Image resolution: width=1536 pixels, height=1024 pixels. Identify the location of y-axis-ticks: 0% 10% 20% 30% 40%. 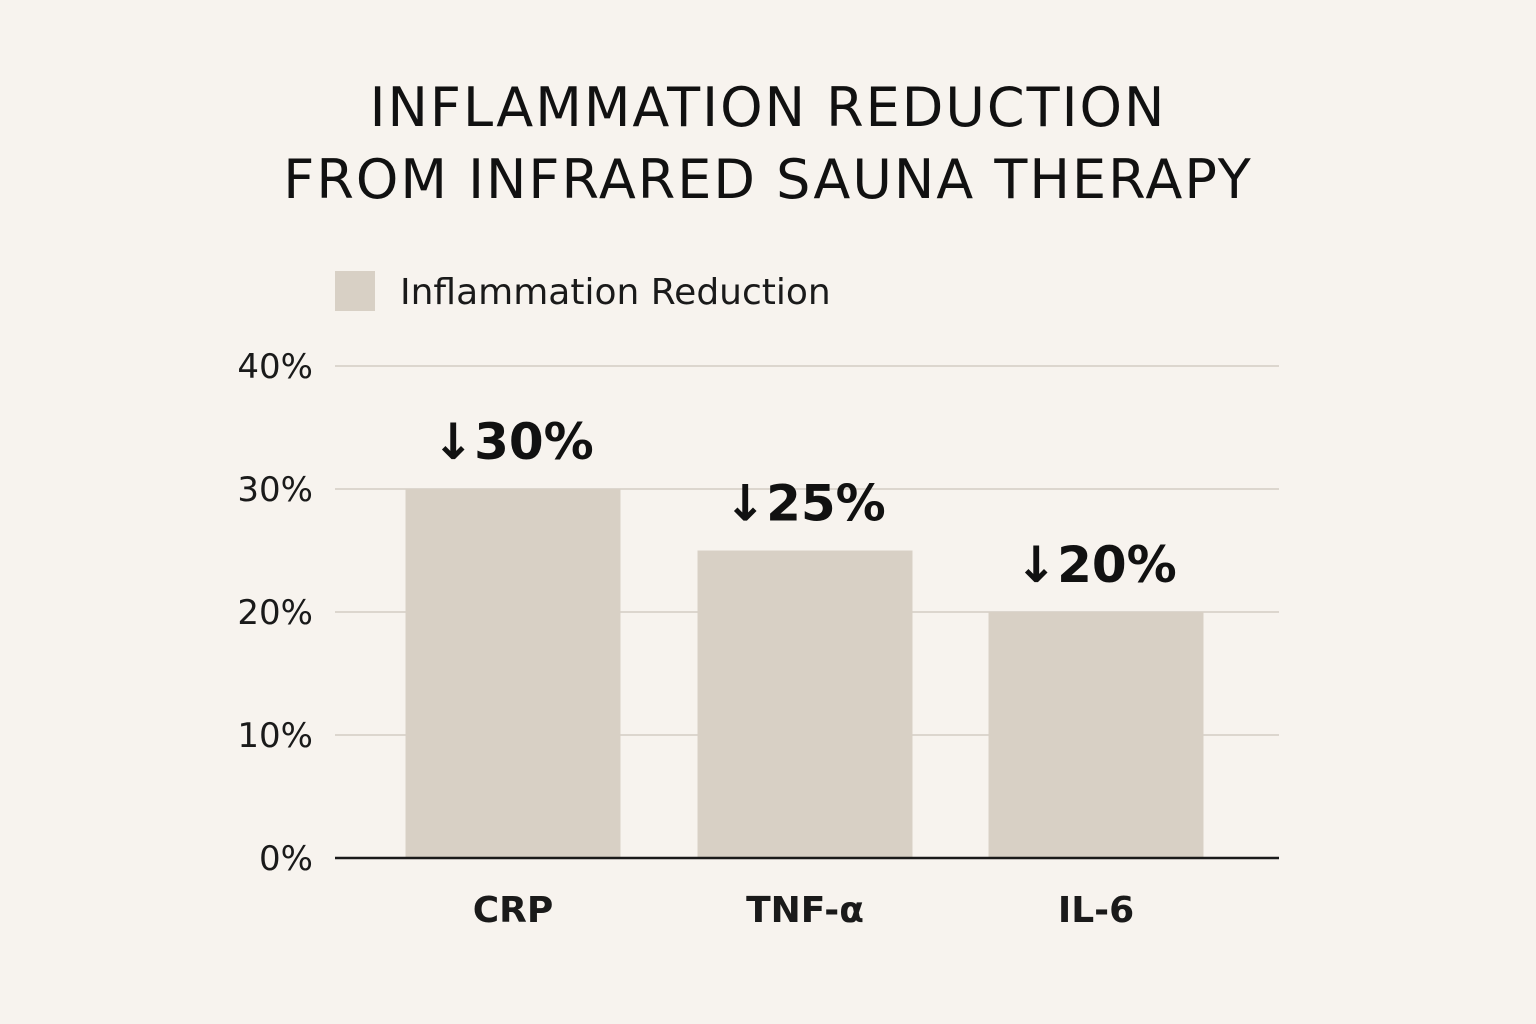
(275, 613).